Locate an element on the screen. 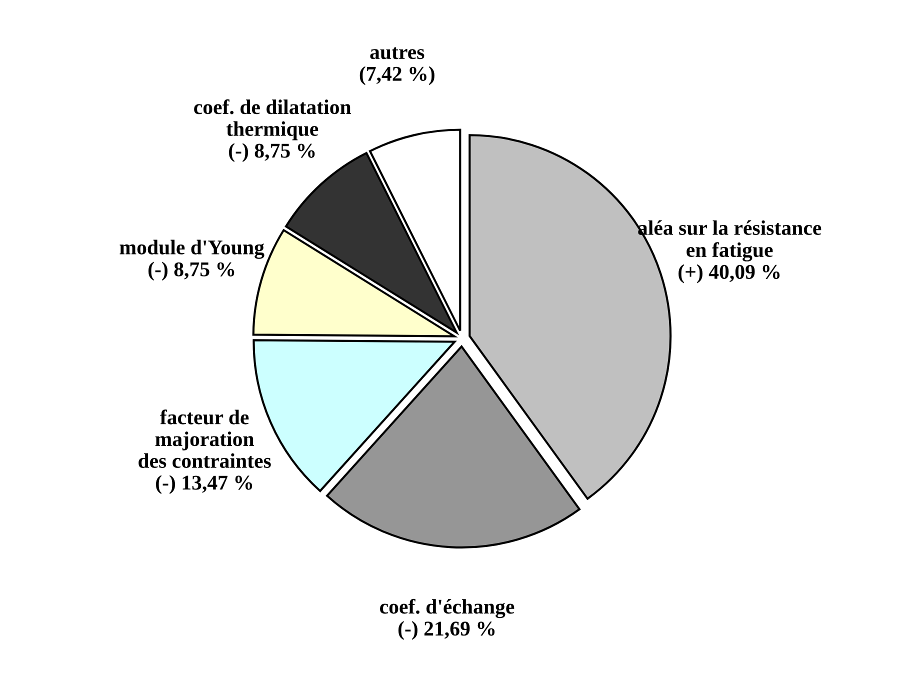 Image resolution: width=924 pixels, height=677 pixels. data-label: (7,42 %) is located at coordinates (397, 76).